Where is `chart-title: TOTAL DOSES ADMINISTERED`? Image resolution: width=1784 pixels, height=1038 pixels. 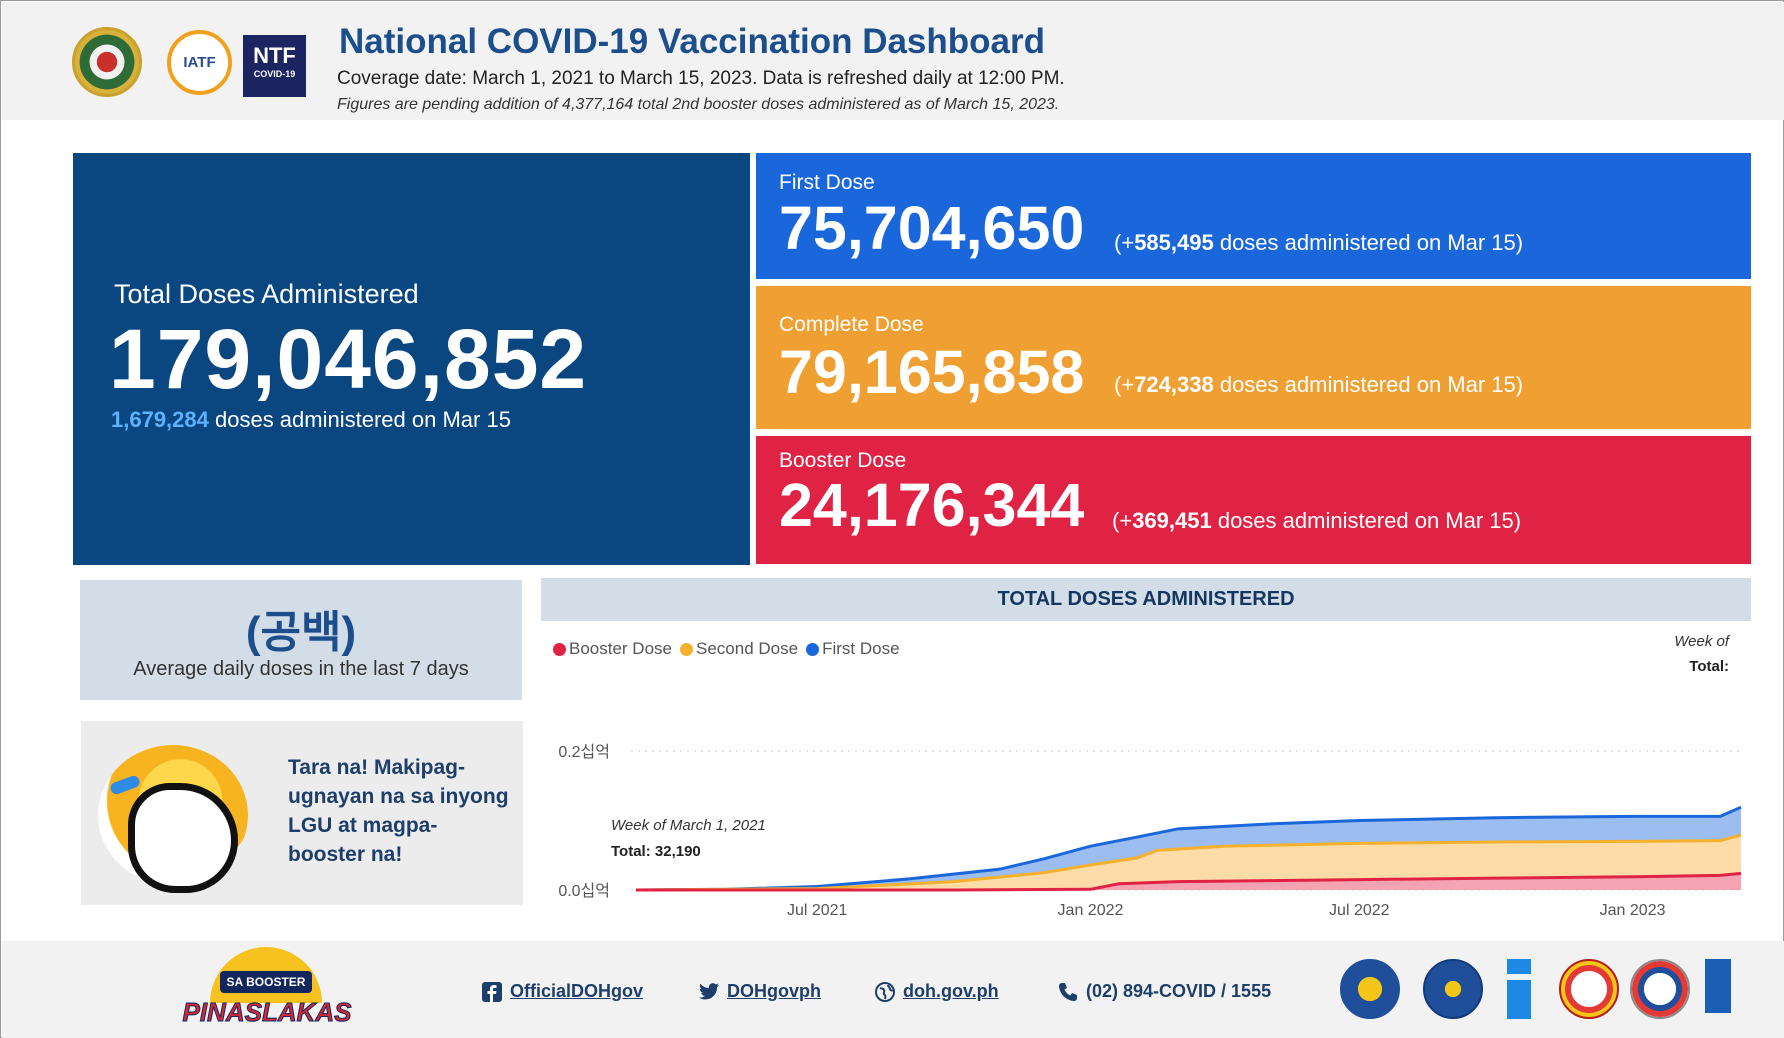 chart-title: TOTAL DOSES ADMINISTERED is located at coordinates (1146, 599).